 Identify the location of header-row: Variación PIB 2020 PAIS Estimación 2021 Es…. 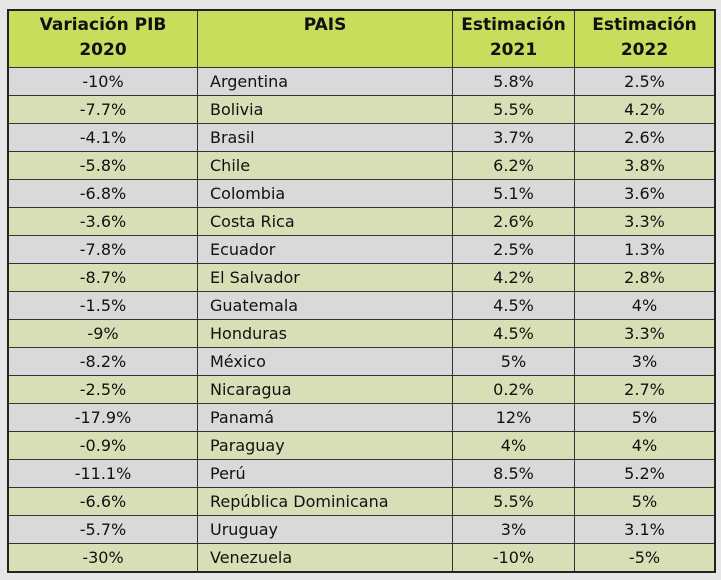
(361, 38).